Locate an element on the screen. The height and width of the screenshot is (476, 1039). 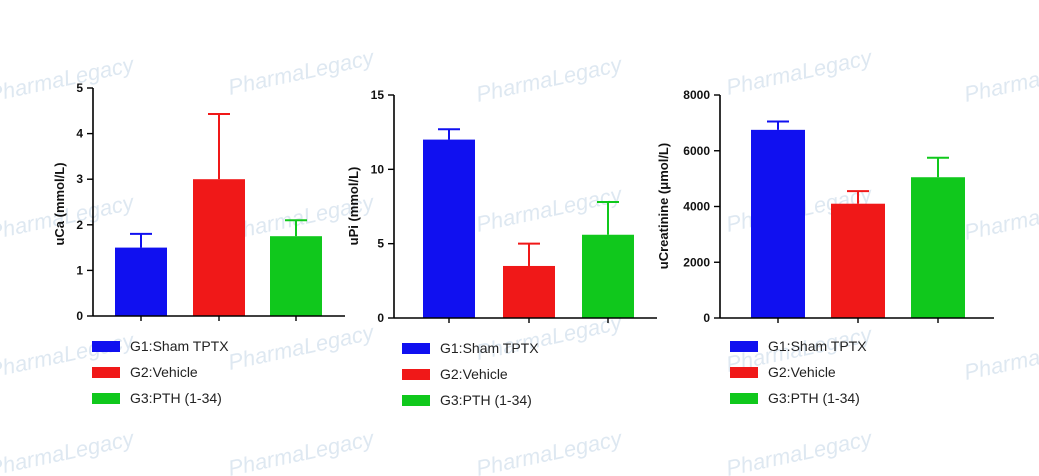
y-tick-label: 4000 is located at coordinates (696, 207).